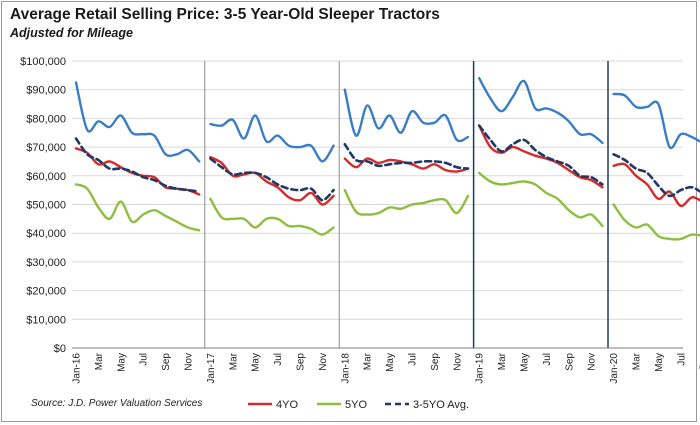  I want to click on series-line-5yo-2016, so click(137, 207).